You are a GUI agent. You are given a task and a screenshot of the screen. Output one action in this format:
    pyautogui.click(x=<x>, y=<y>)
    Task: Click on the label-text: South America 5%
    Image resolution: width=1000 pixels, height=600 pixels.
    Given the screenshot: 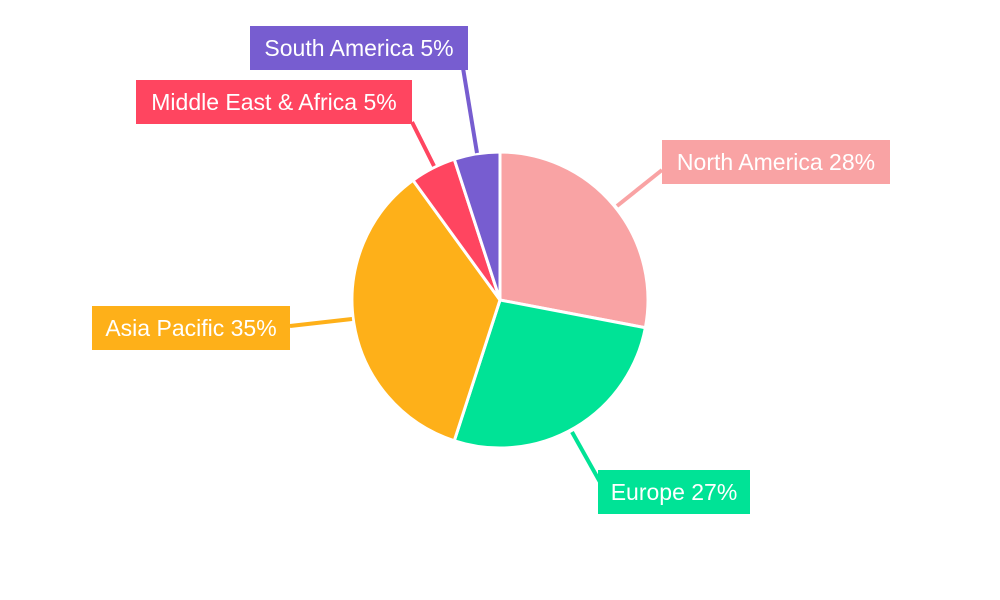 What is the action you would take?
    pyautogui.click(x=358, y=48)
    